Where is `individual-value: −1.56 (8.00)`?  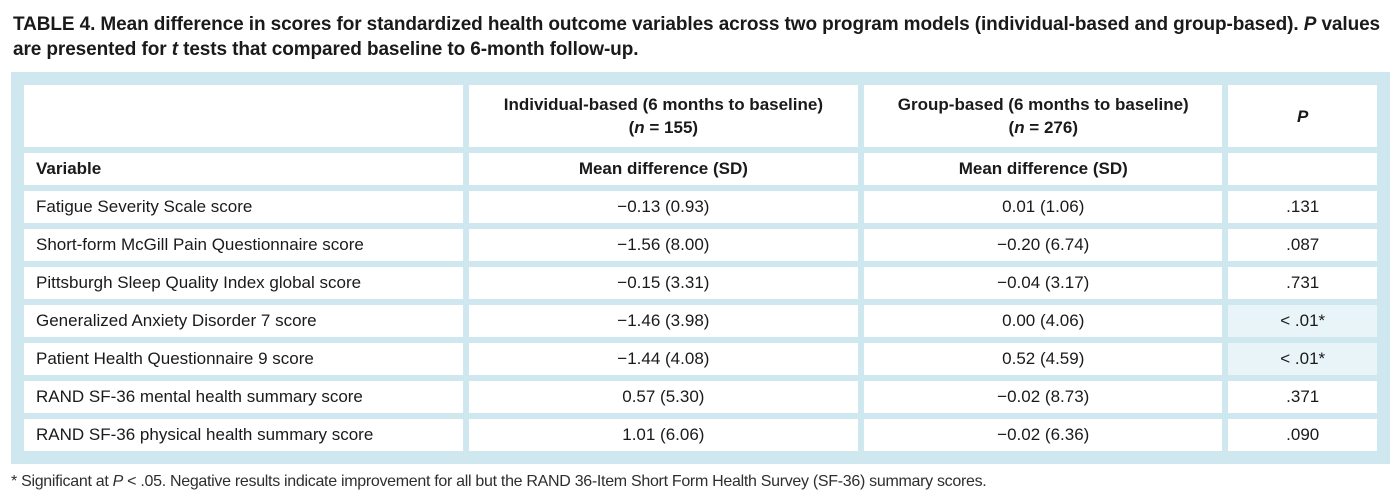
individual-value: −1.56 (8.00) is located at coordinates (663, 245).